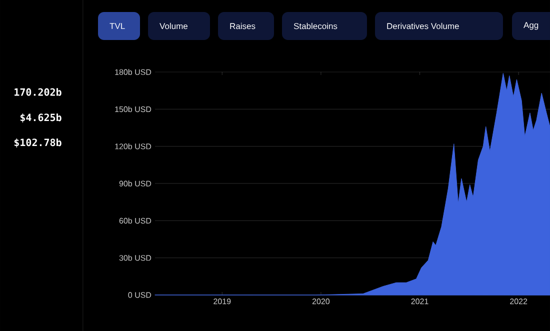  What do you see at coordinates (133, 109) in the screenshot?
I see `y-tick-label: 150b USD` at bounding box center [133, 109].